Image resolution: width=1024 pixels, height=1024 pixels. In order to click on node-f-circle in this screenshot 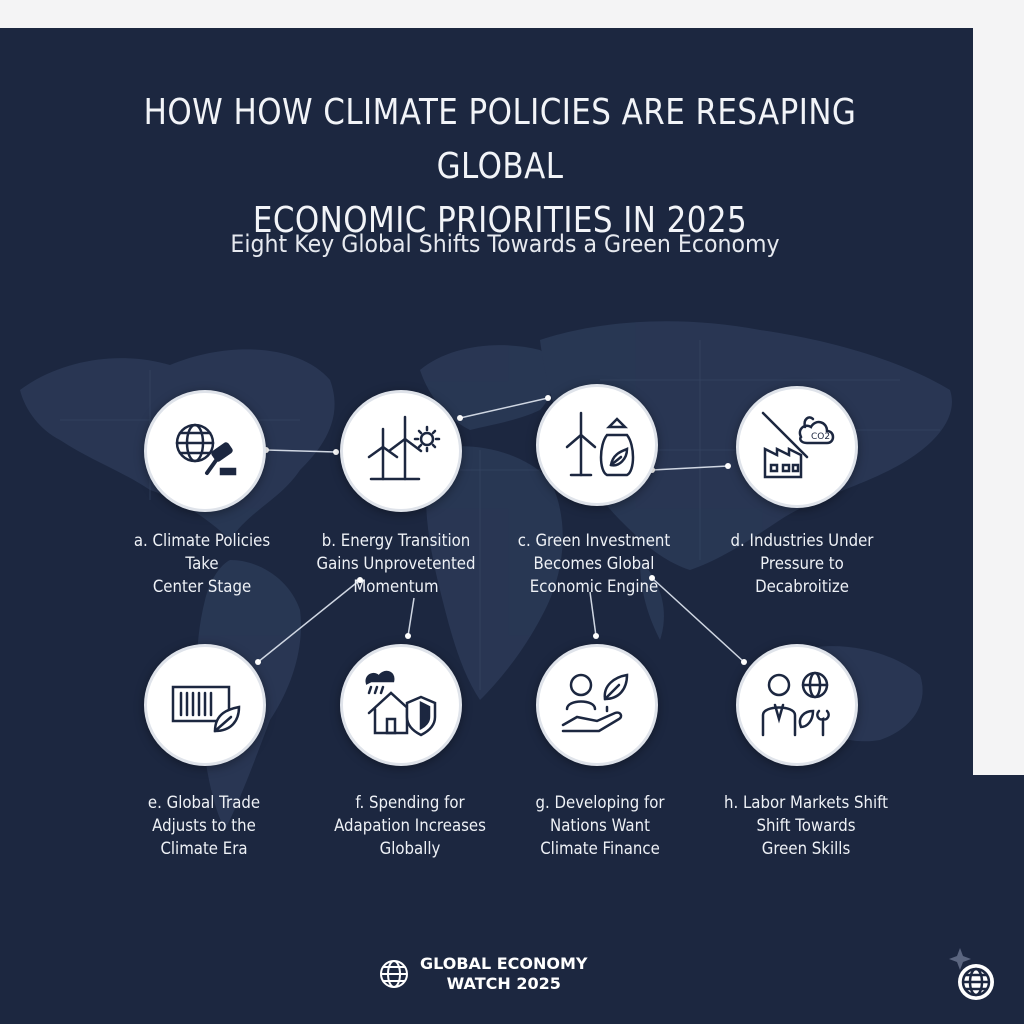, I will do `click(401, 705)`.